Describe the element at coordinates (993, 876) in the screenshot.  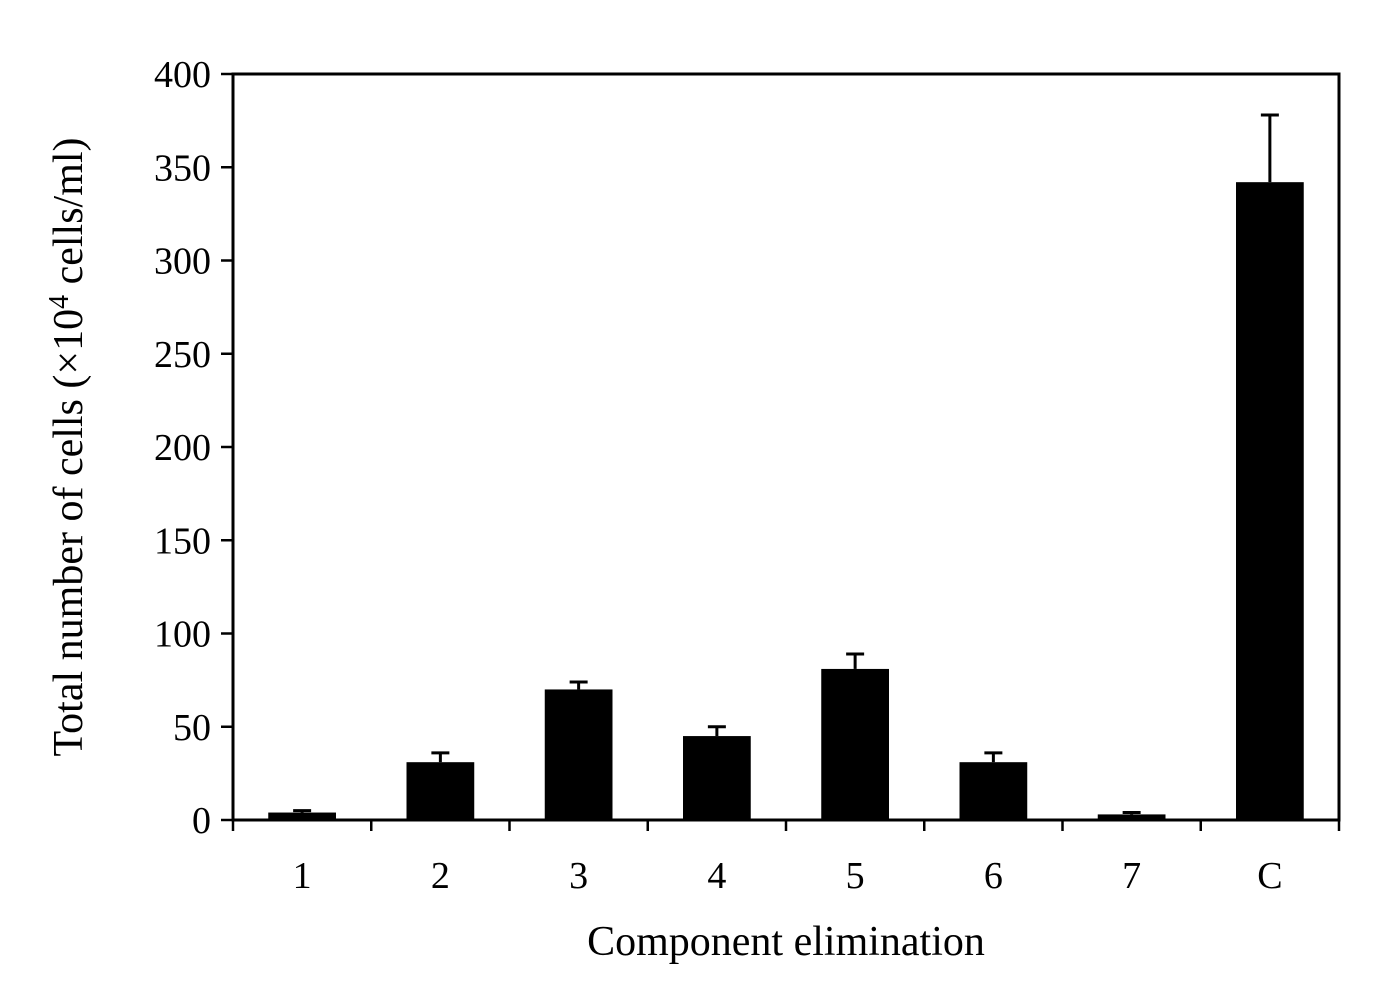
I see `x-tick-label: 6` at that location.